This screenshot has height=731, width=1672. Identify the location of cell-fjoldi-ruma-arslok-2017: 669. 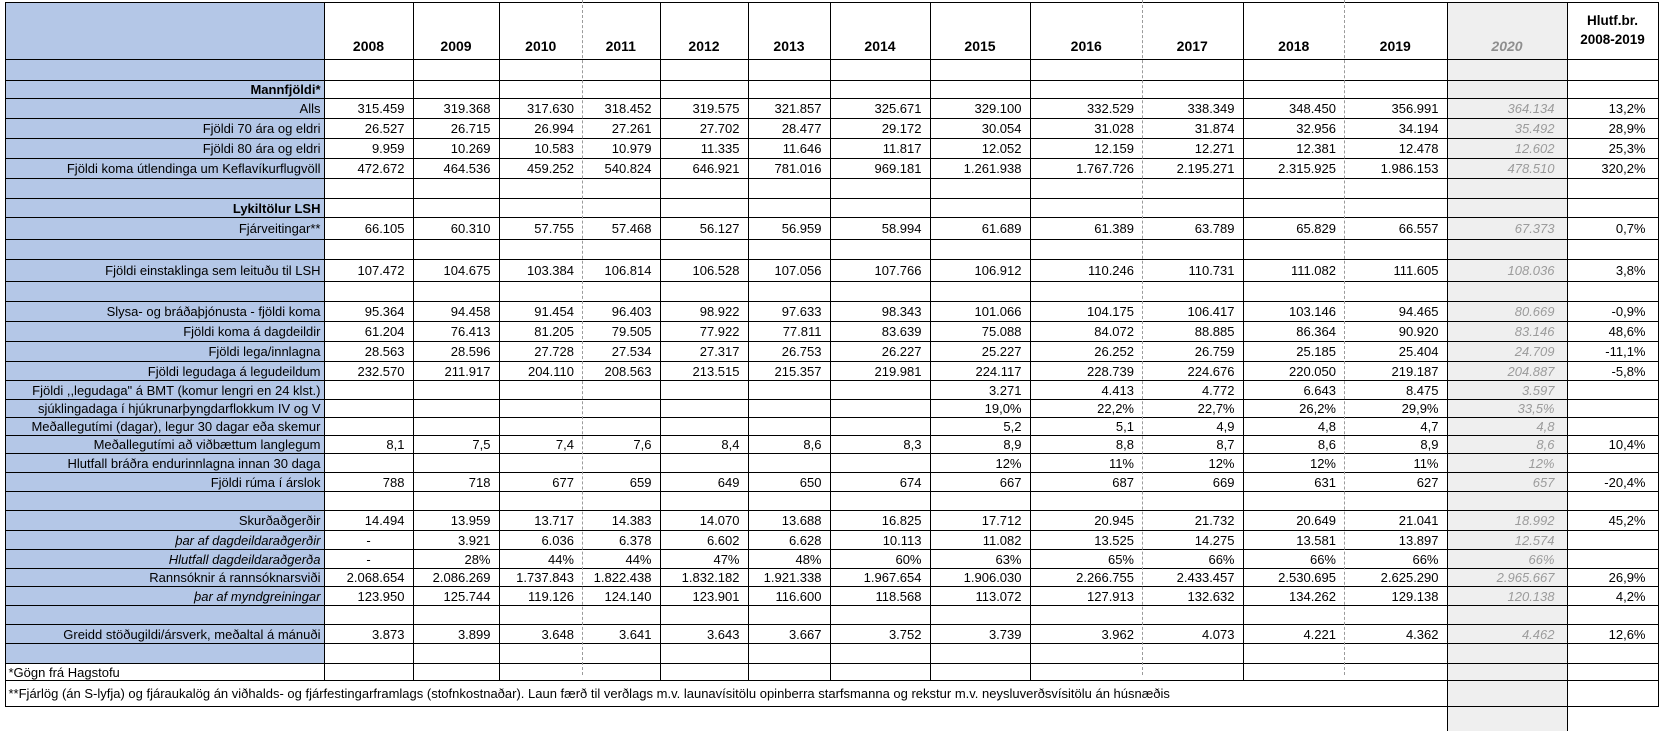
(1192, 482).